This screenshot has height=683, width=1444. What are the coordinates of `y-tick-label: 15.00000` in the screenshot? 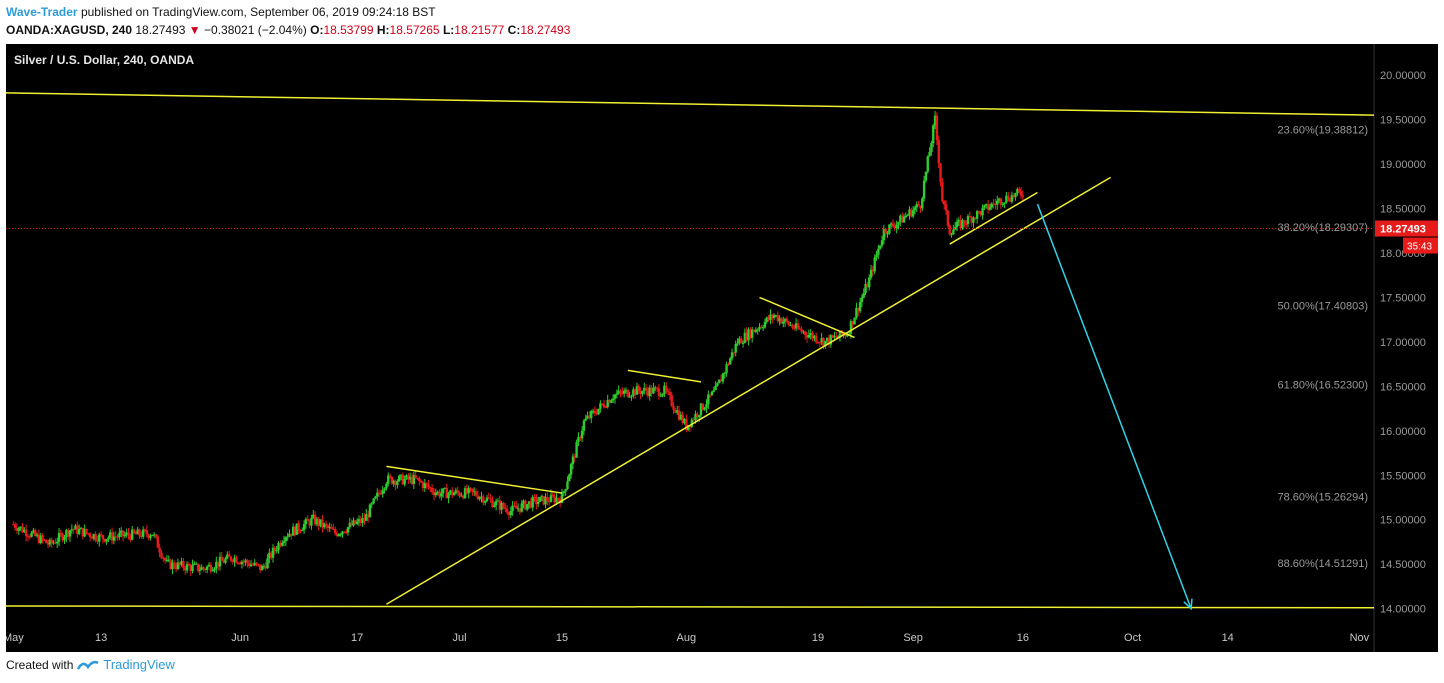 It's located at (1403, 521).